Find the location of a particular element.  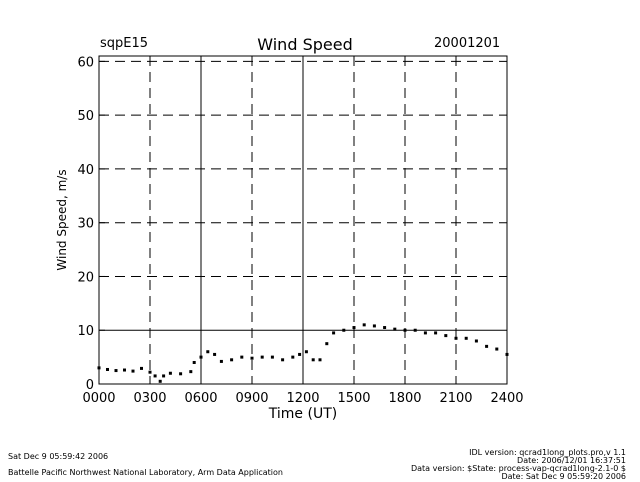

chart-title: Wind Speed is located at coordinates (305, 44).